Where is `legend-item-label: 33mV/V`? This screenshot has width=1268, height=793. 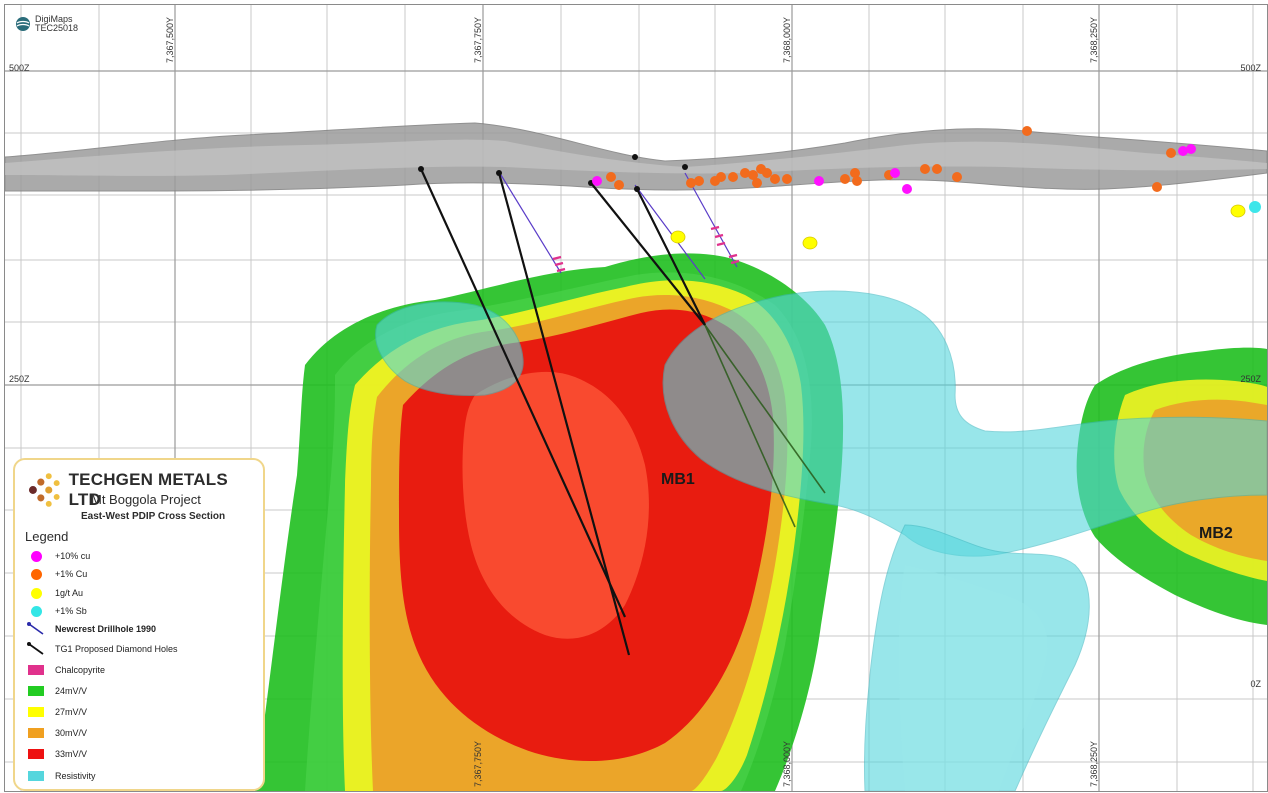
legend-item-label: 33mV/V is located at coordinates (71, 754).